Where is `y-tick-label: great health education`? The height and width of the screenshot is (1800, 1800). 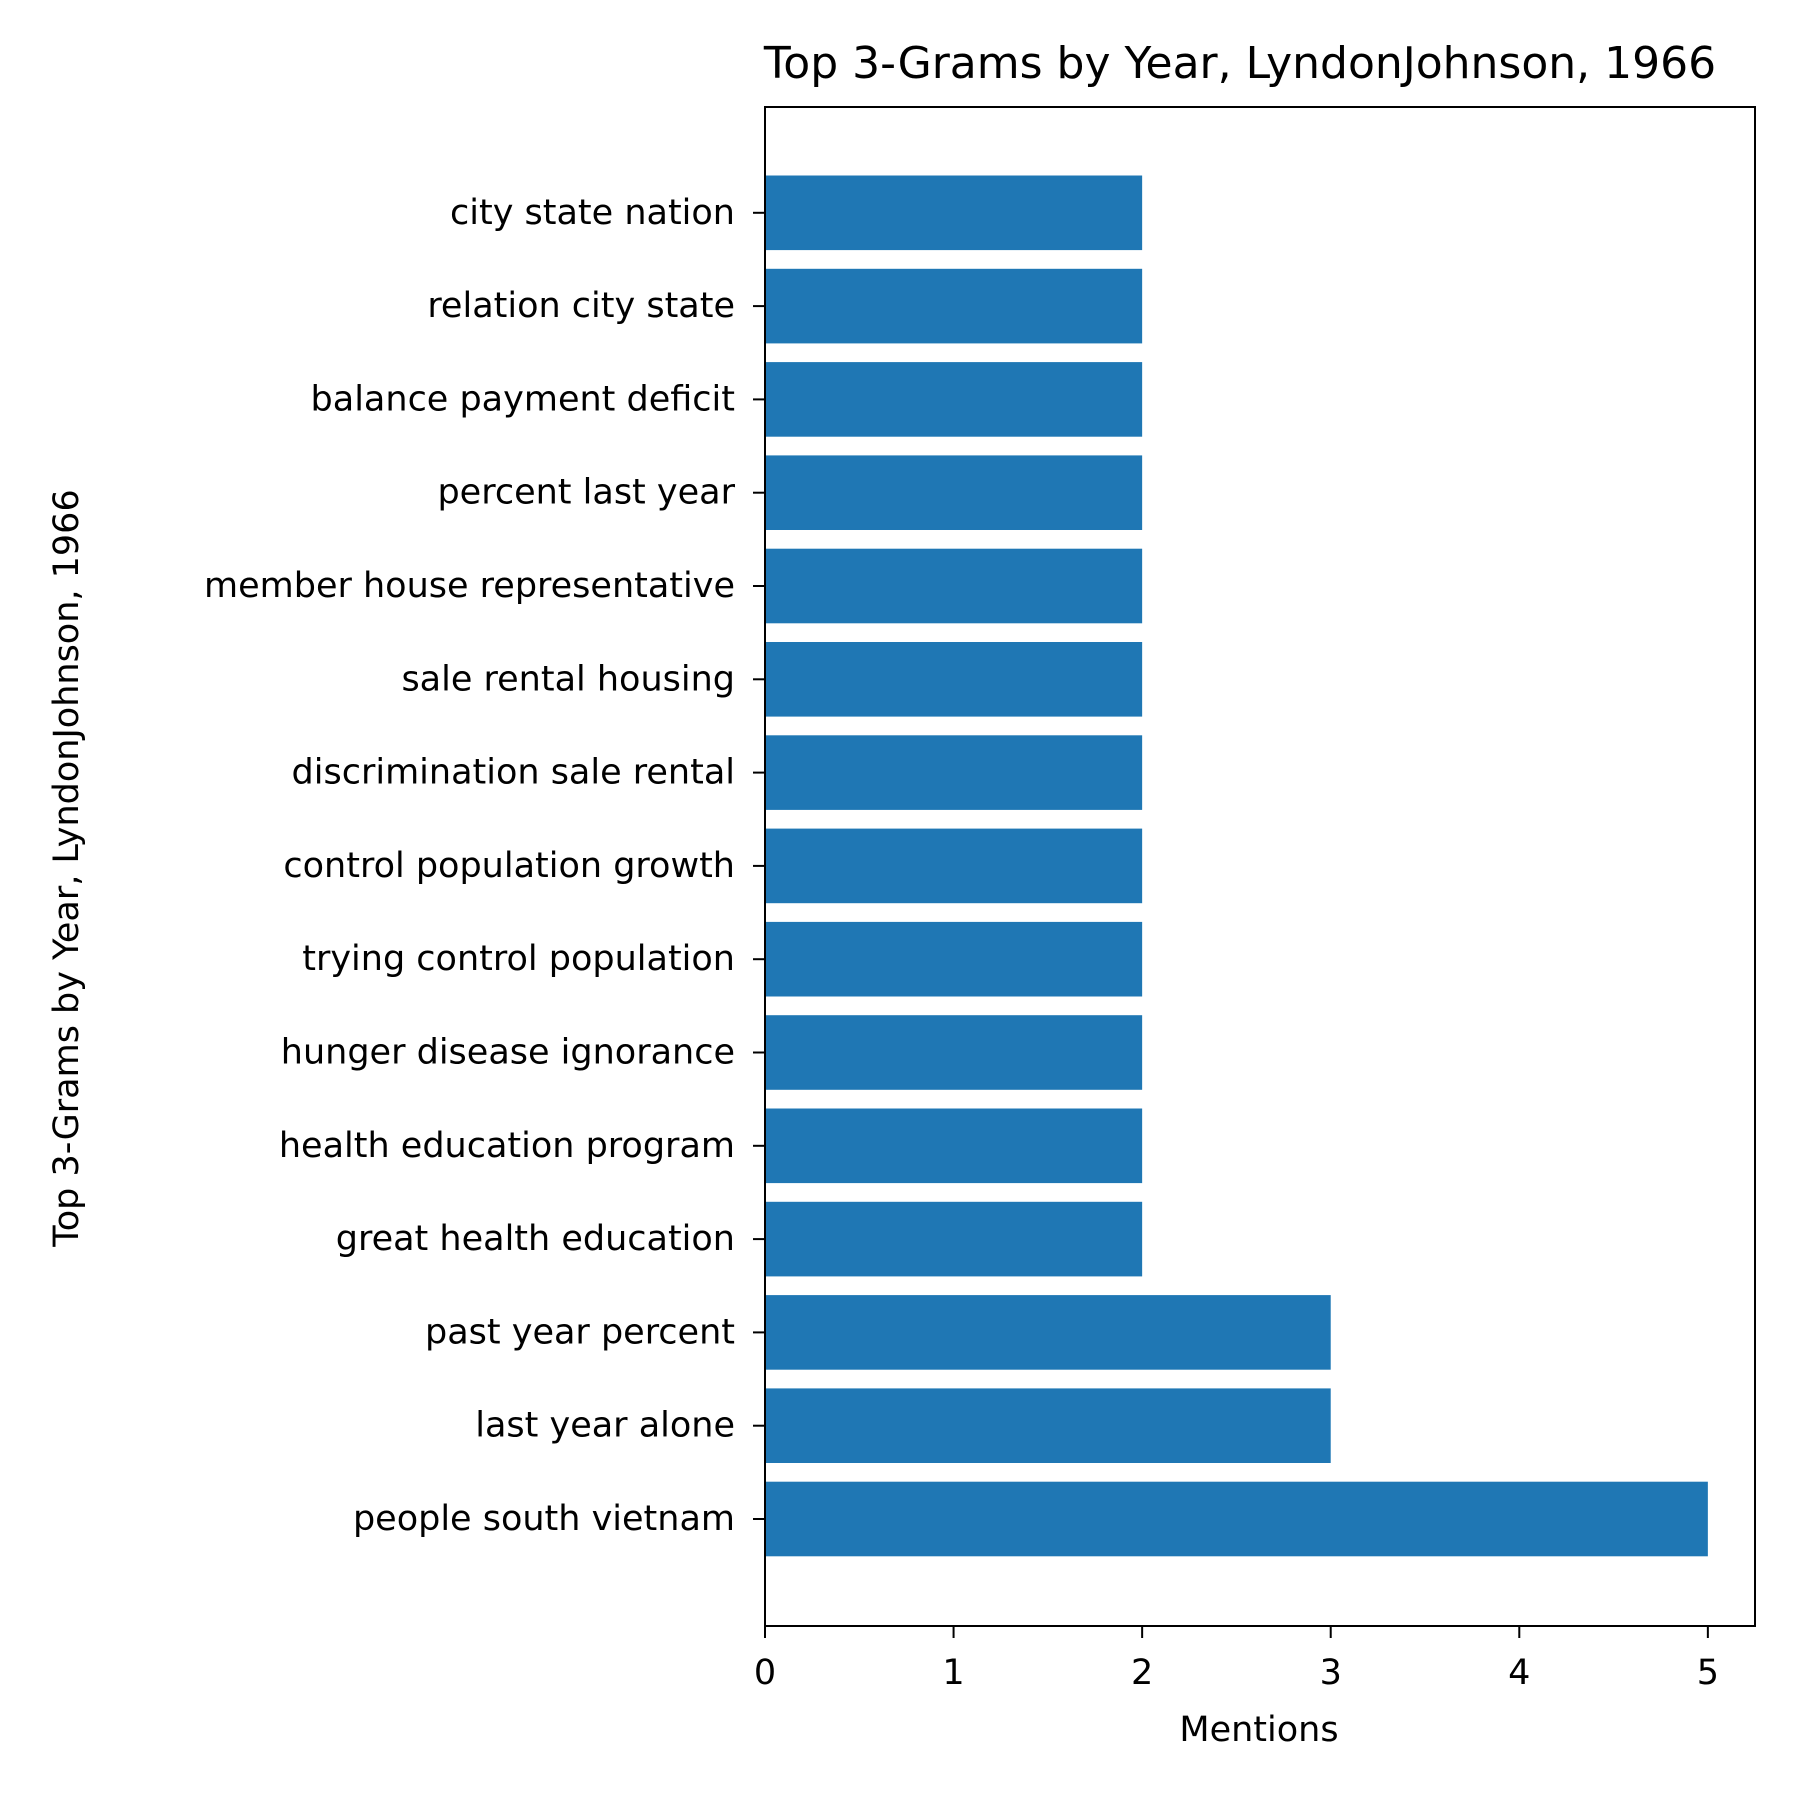
y-tick-label: great health education is located at coordinates (535, 1239).